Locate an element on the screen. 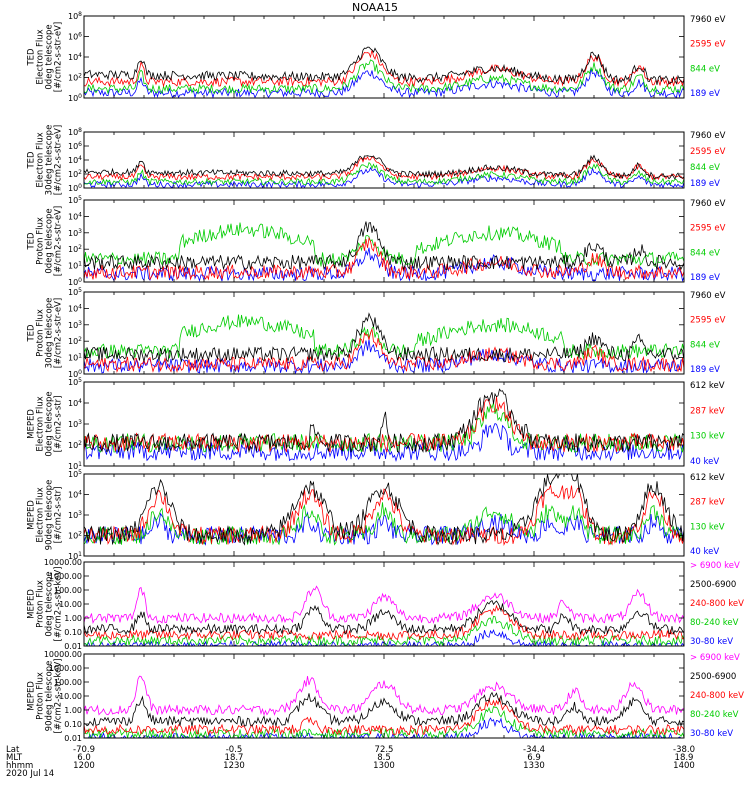 This screenshot has height=800, width=750. footer-lat: -70.9 is located at coordinates (84, 750).